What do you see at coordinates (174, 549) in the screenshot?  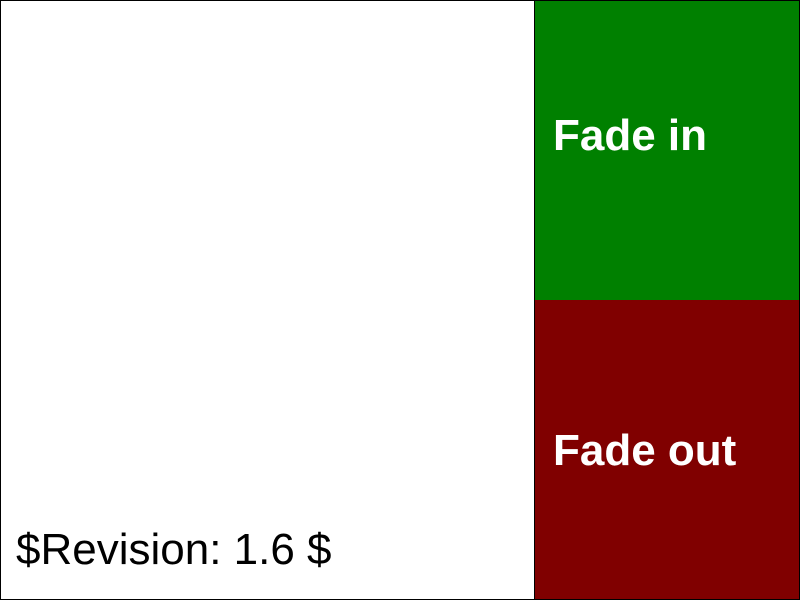 I see `revision-label: $Revision: 1.6 $` at bounding box center [174, 549].